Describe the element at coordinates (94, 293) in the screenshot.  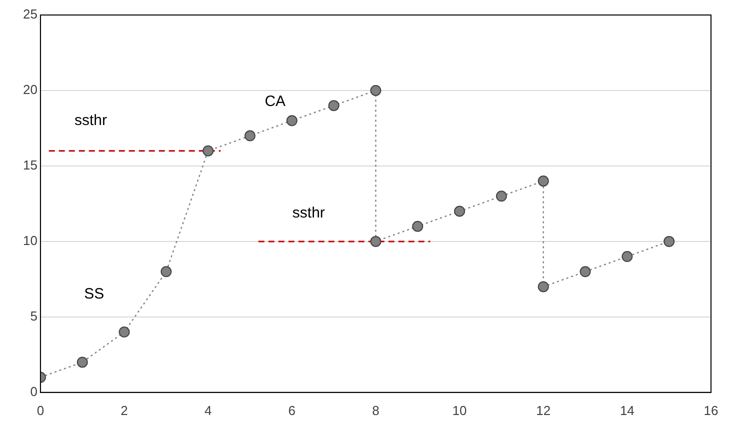
I see `annotation: SS` at that location.